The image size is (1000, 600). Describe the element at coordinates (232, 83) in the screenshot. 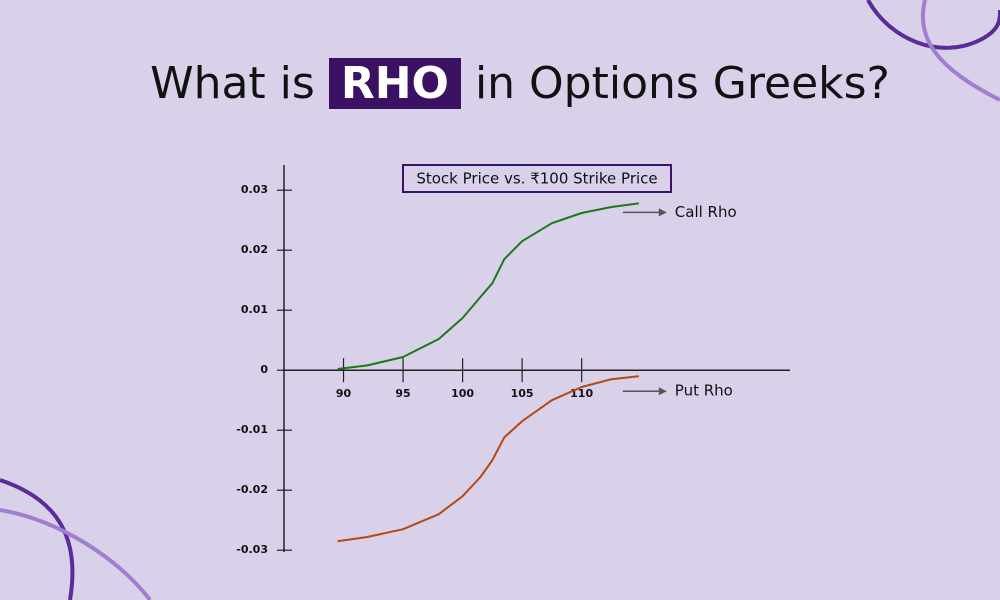

I see `title-text: What is` at that location.